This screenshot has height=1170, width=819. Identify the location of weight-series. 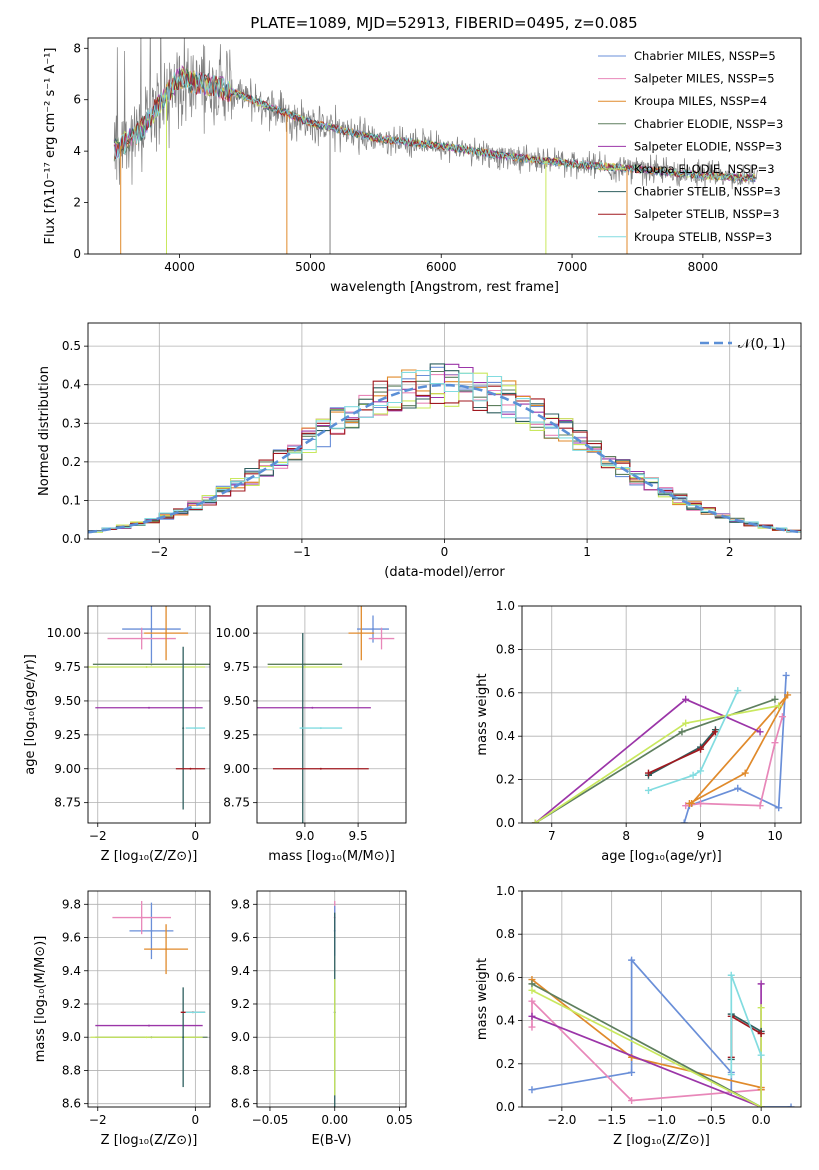
(661, 747).